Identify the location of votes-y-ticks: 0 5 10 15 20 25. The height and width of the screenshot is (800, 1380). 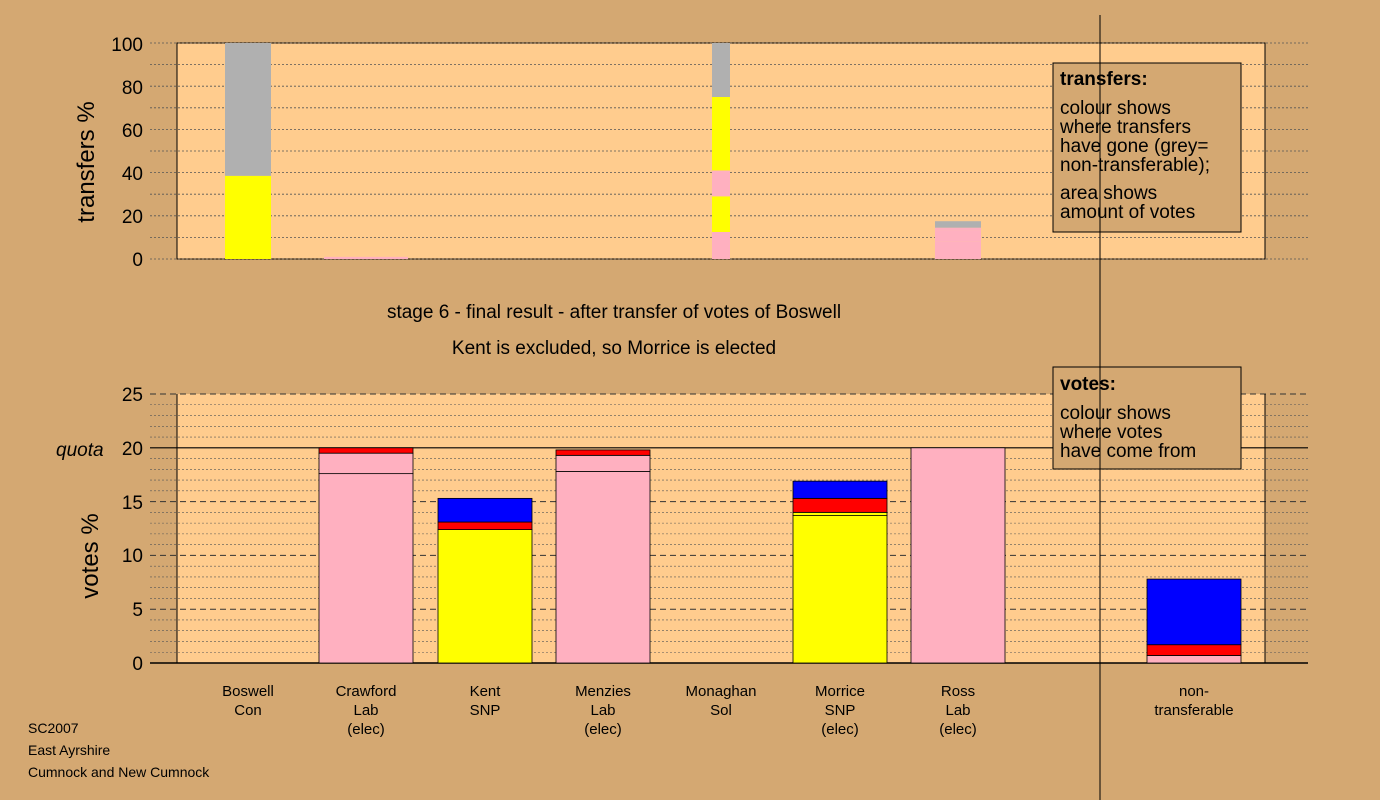
(132, 530).